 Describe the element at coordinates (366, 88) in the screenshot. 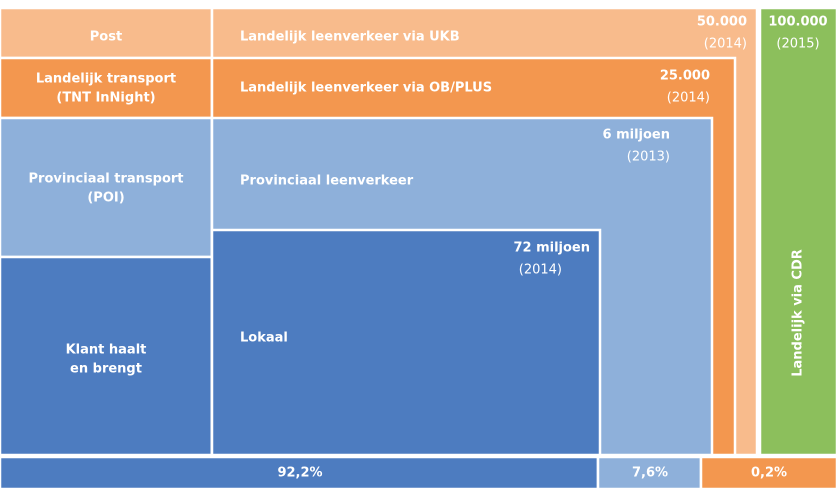

I see `block-label: Landelijk leenverkeer via OB/PLUS` at that location.